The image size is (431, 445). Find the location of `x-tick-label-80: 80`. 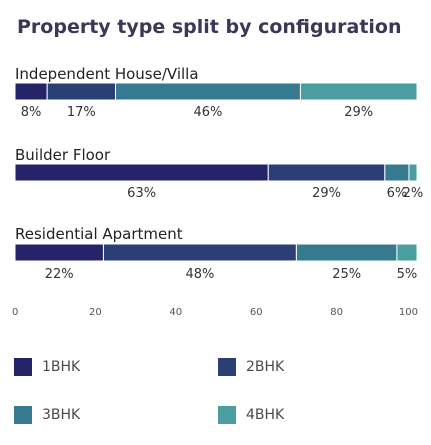

x-tick-label-80: 80 is located at coordinates (336, 312).